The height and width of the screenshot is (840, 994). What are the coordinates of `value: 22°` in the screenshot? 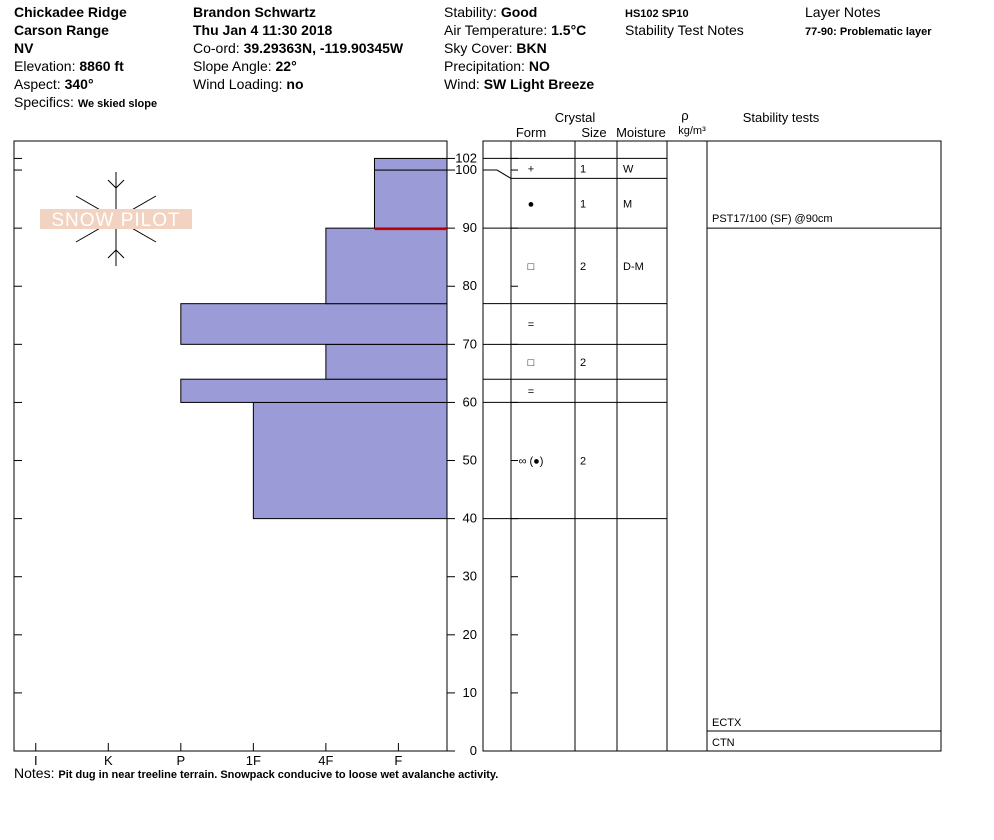 It's located at (286, 66).